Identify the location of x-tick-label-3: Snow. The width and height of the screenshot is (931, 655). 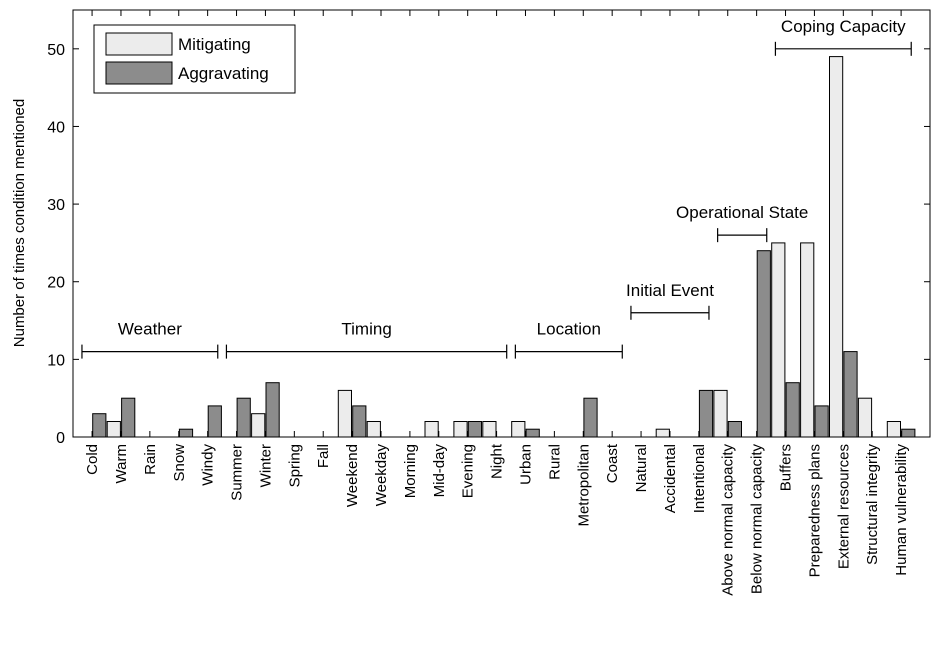
(179, 463).